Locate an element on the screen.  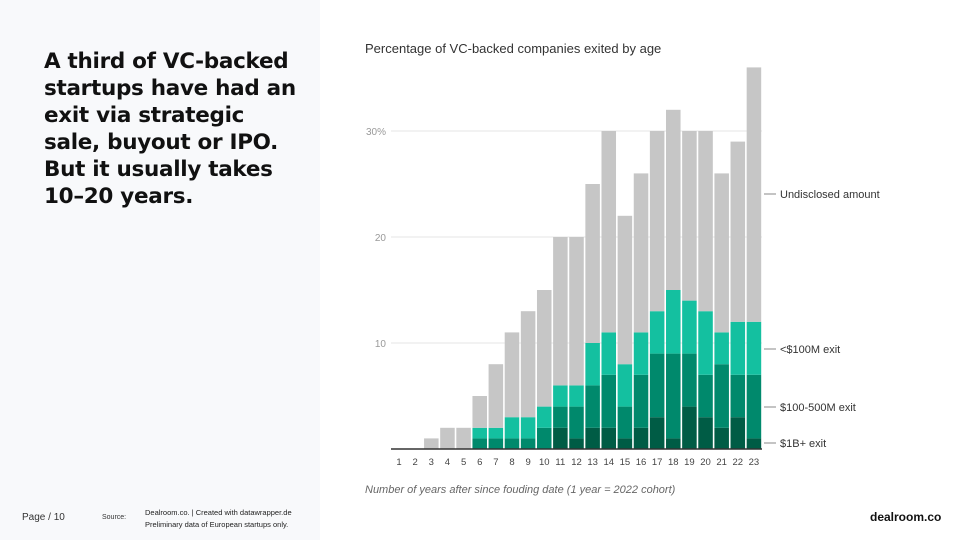
legend-label: $1B+ exit is located at coordinates (803, 444).